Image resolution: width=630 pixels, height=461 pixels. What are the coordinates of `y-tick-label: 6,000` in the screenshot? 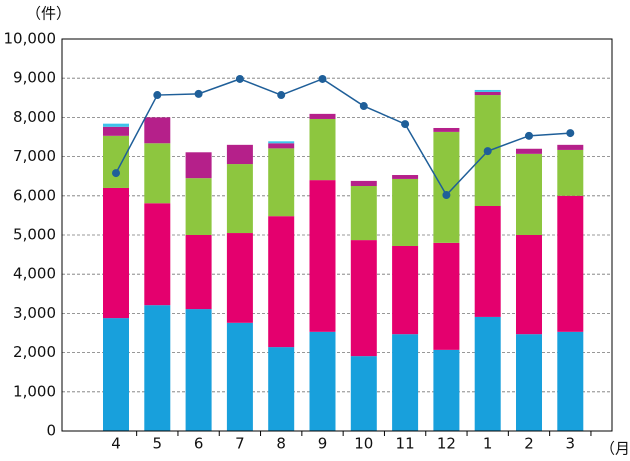 It's located at (34, 195).